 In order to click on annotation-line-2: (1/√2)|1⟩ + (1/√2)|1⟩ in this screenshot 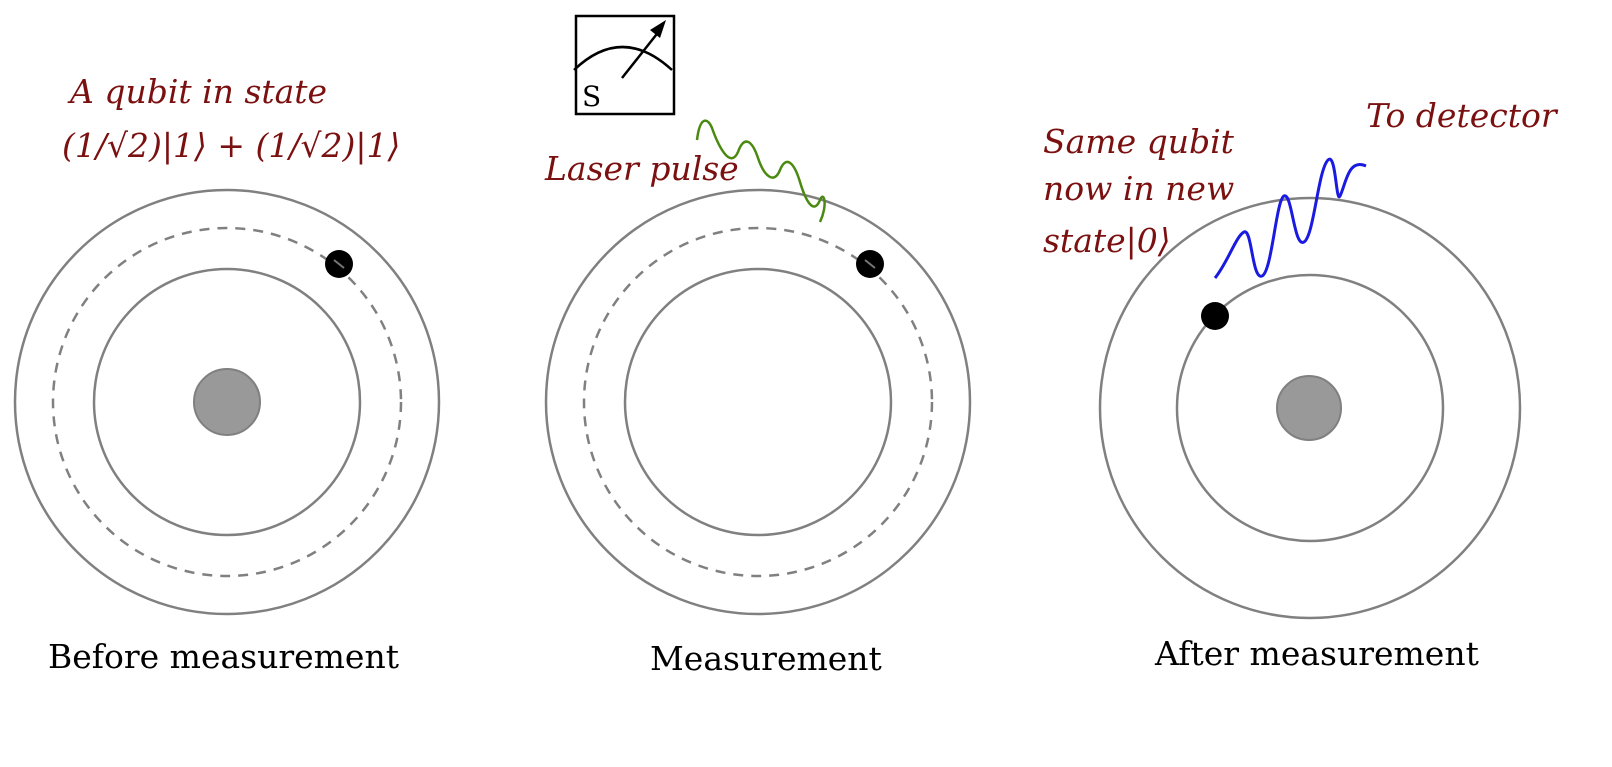, I will do `click(231, 145)`.